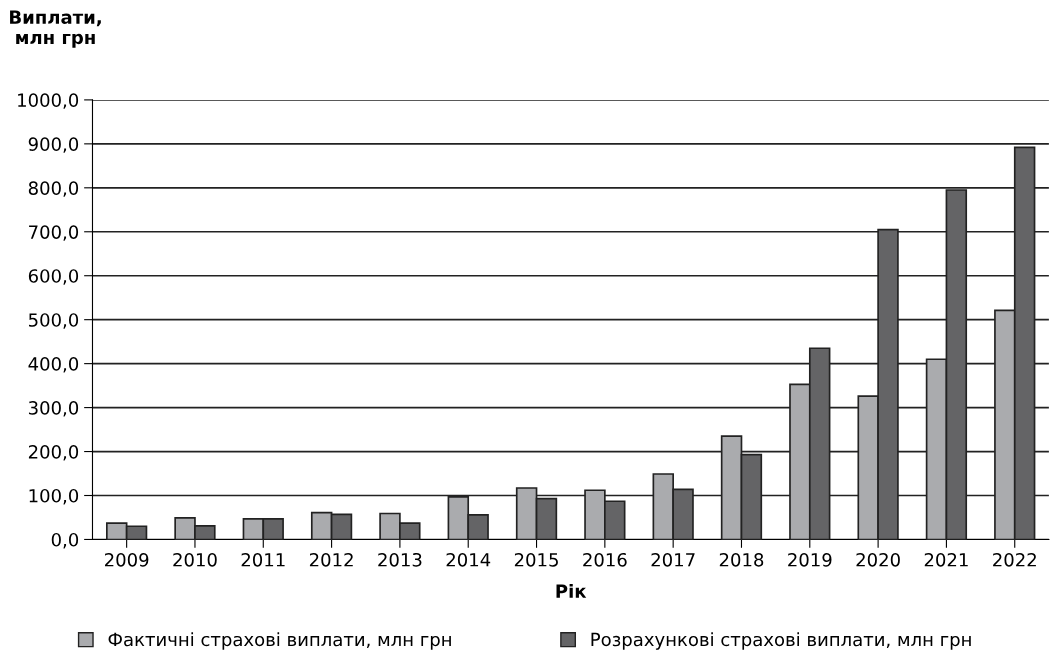 This screenshot has height=666, width=1051. What do you see at coordinates (53, 365) in the screenshot?
I see `y-tick-label: 400,0` at bounding box center [53, 365].